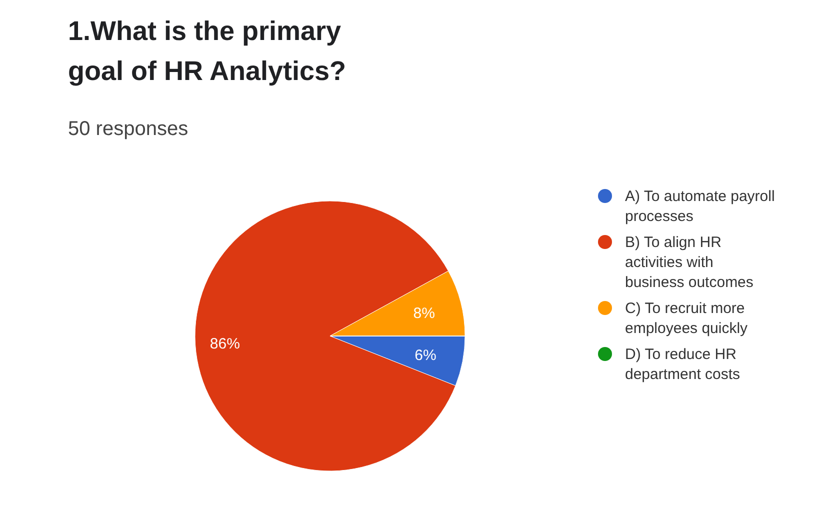  I want to click on chart-subtitle: 50 responses, so click(128, 129).